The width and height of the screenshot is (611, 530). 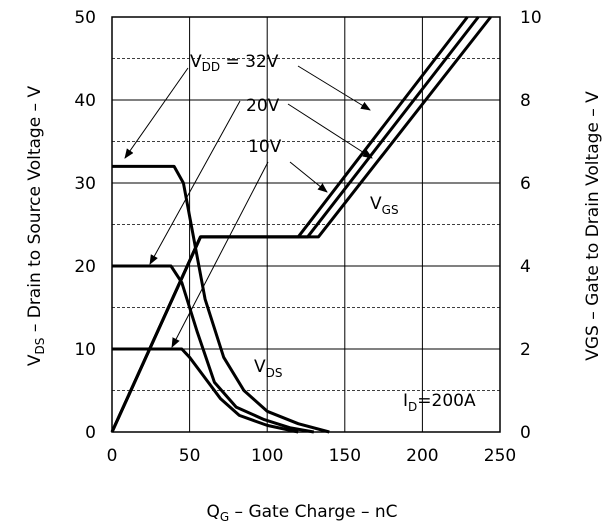 What do you see at coordinates (85, 101) in the screenshot?
I see `y-left-tick-label: 40` at bounding box center [85, 101].